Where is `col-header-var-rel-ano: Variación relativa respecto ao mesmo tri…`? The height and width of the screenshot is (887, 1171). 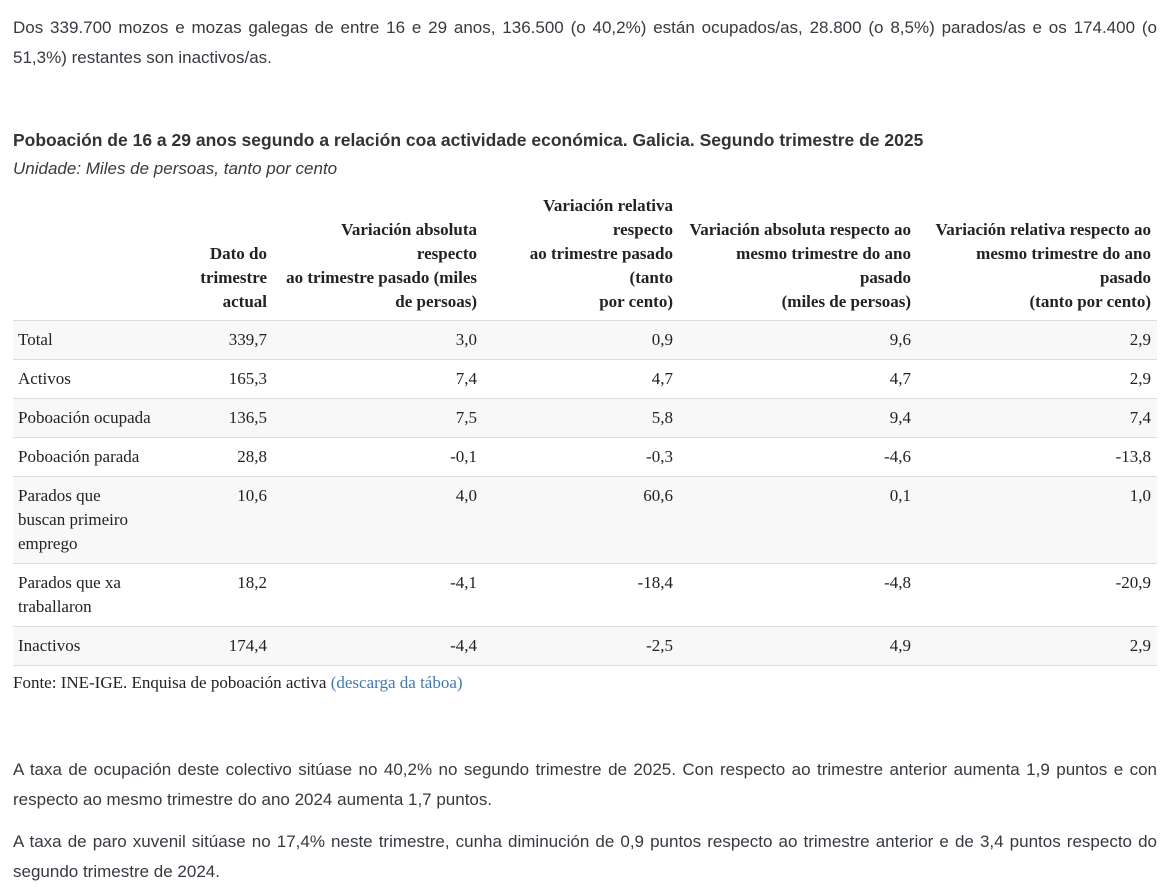
col-header-var-rel-ano: Variación relativa respecto ao mesmo tri… is located at coordinates (1037, 256).